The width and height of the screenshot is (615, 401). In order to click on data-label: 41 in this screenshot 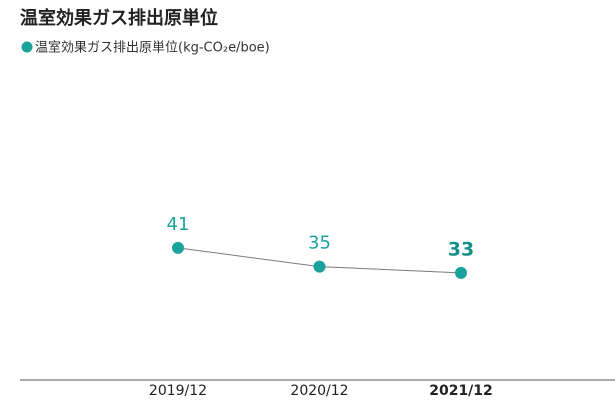, I will do `click(178, 224)`.